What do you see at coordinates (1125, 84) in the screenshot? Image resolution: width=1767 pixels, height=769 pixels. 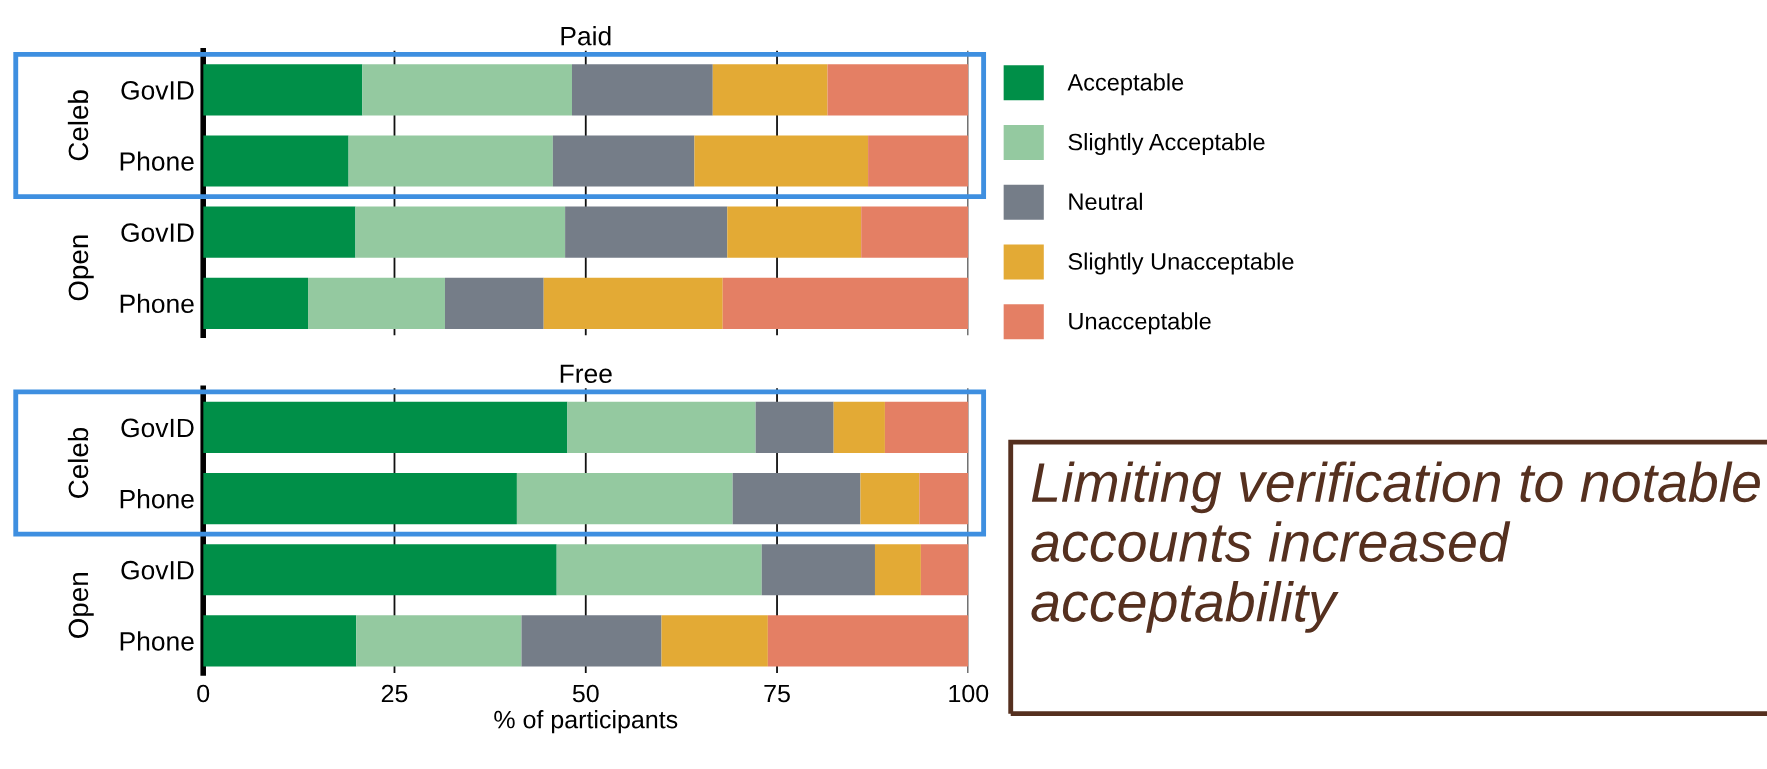 I see `legend-label: Acceptable` at bounding box center [1125, 84].